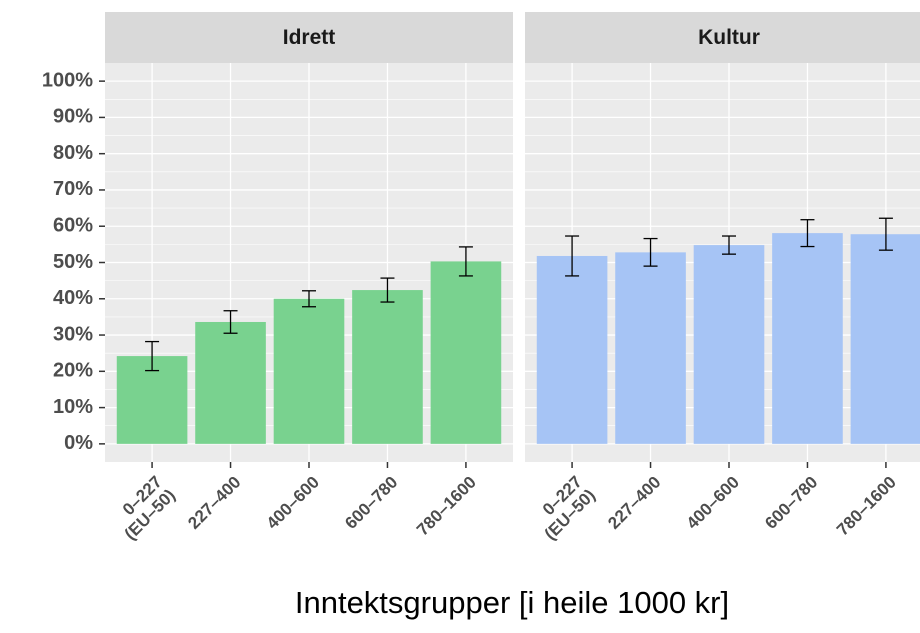 The height and width of the screenshot is (633, 920). What do you see at coordinates (729, 37) in the screenshot?
I see `facet-title: Kultur` at bounding box center [729, 37].